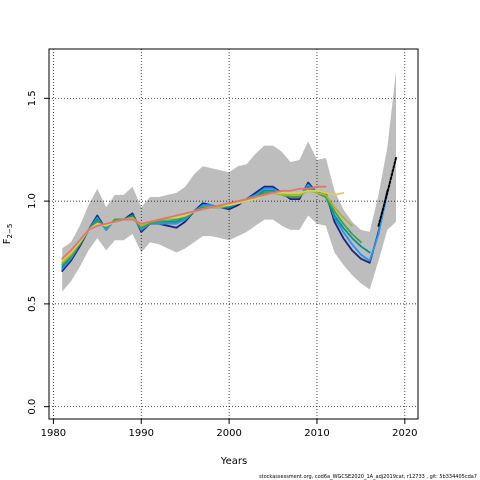 Image resolution: width=480 pixels, height=480 pixels. Describe the element at coordinates (32, 407) in the screenshot. I see `y-tick-label-0: 0.0` at that location.